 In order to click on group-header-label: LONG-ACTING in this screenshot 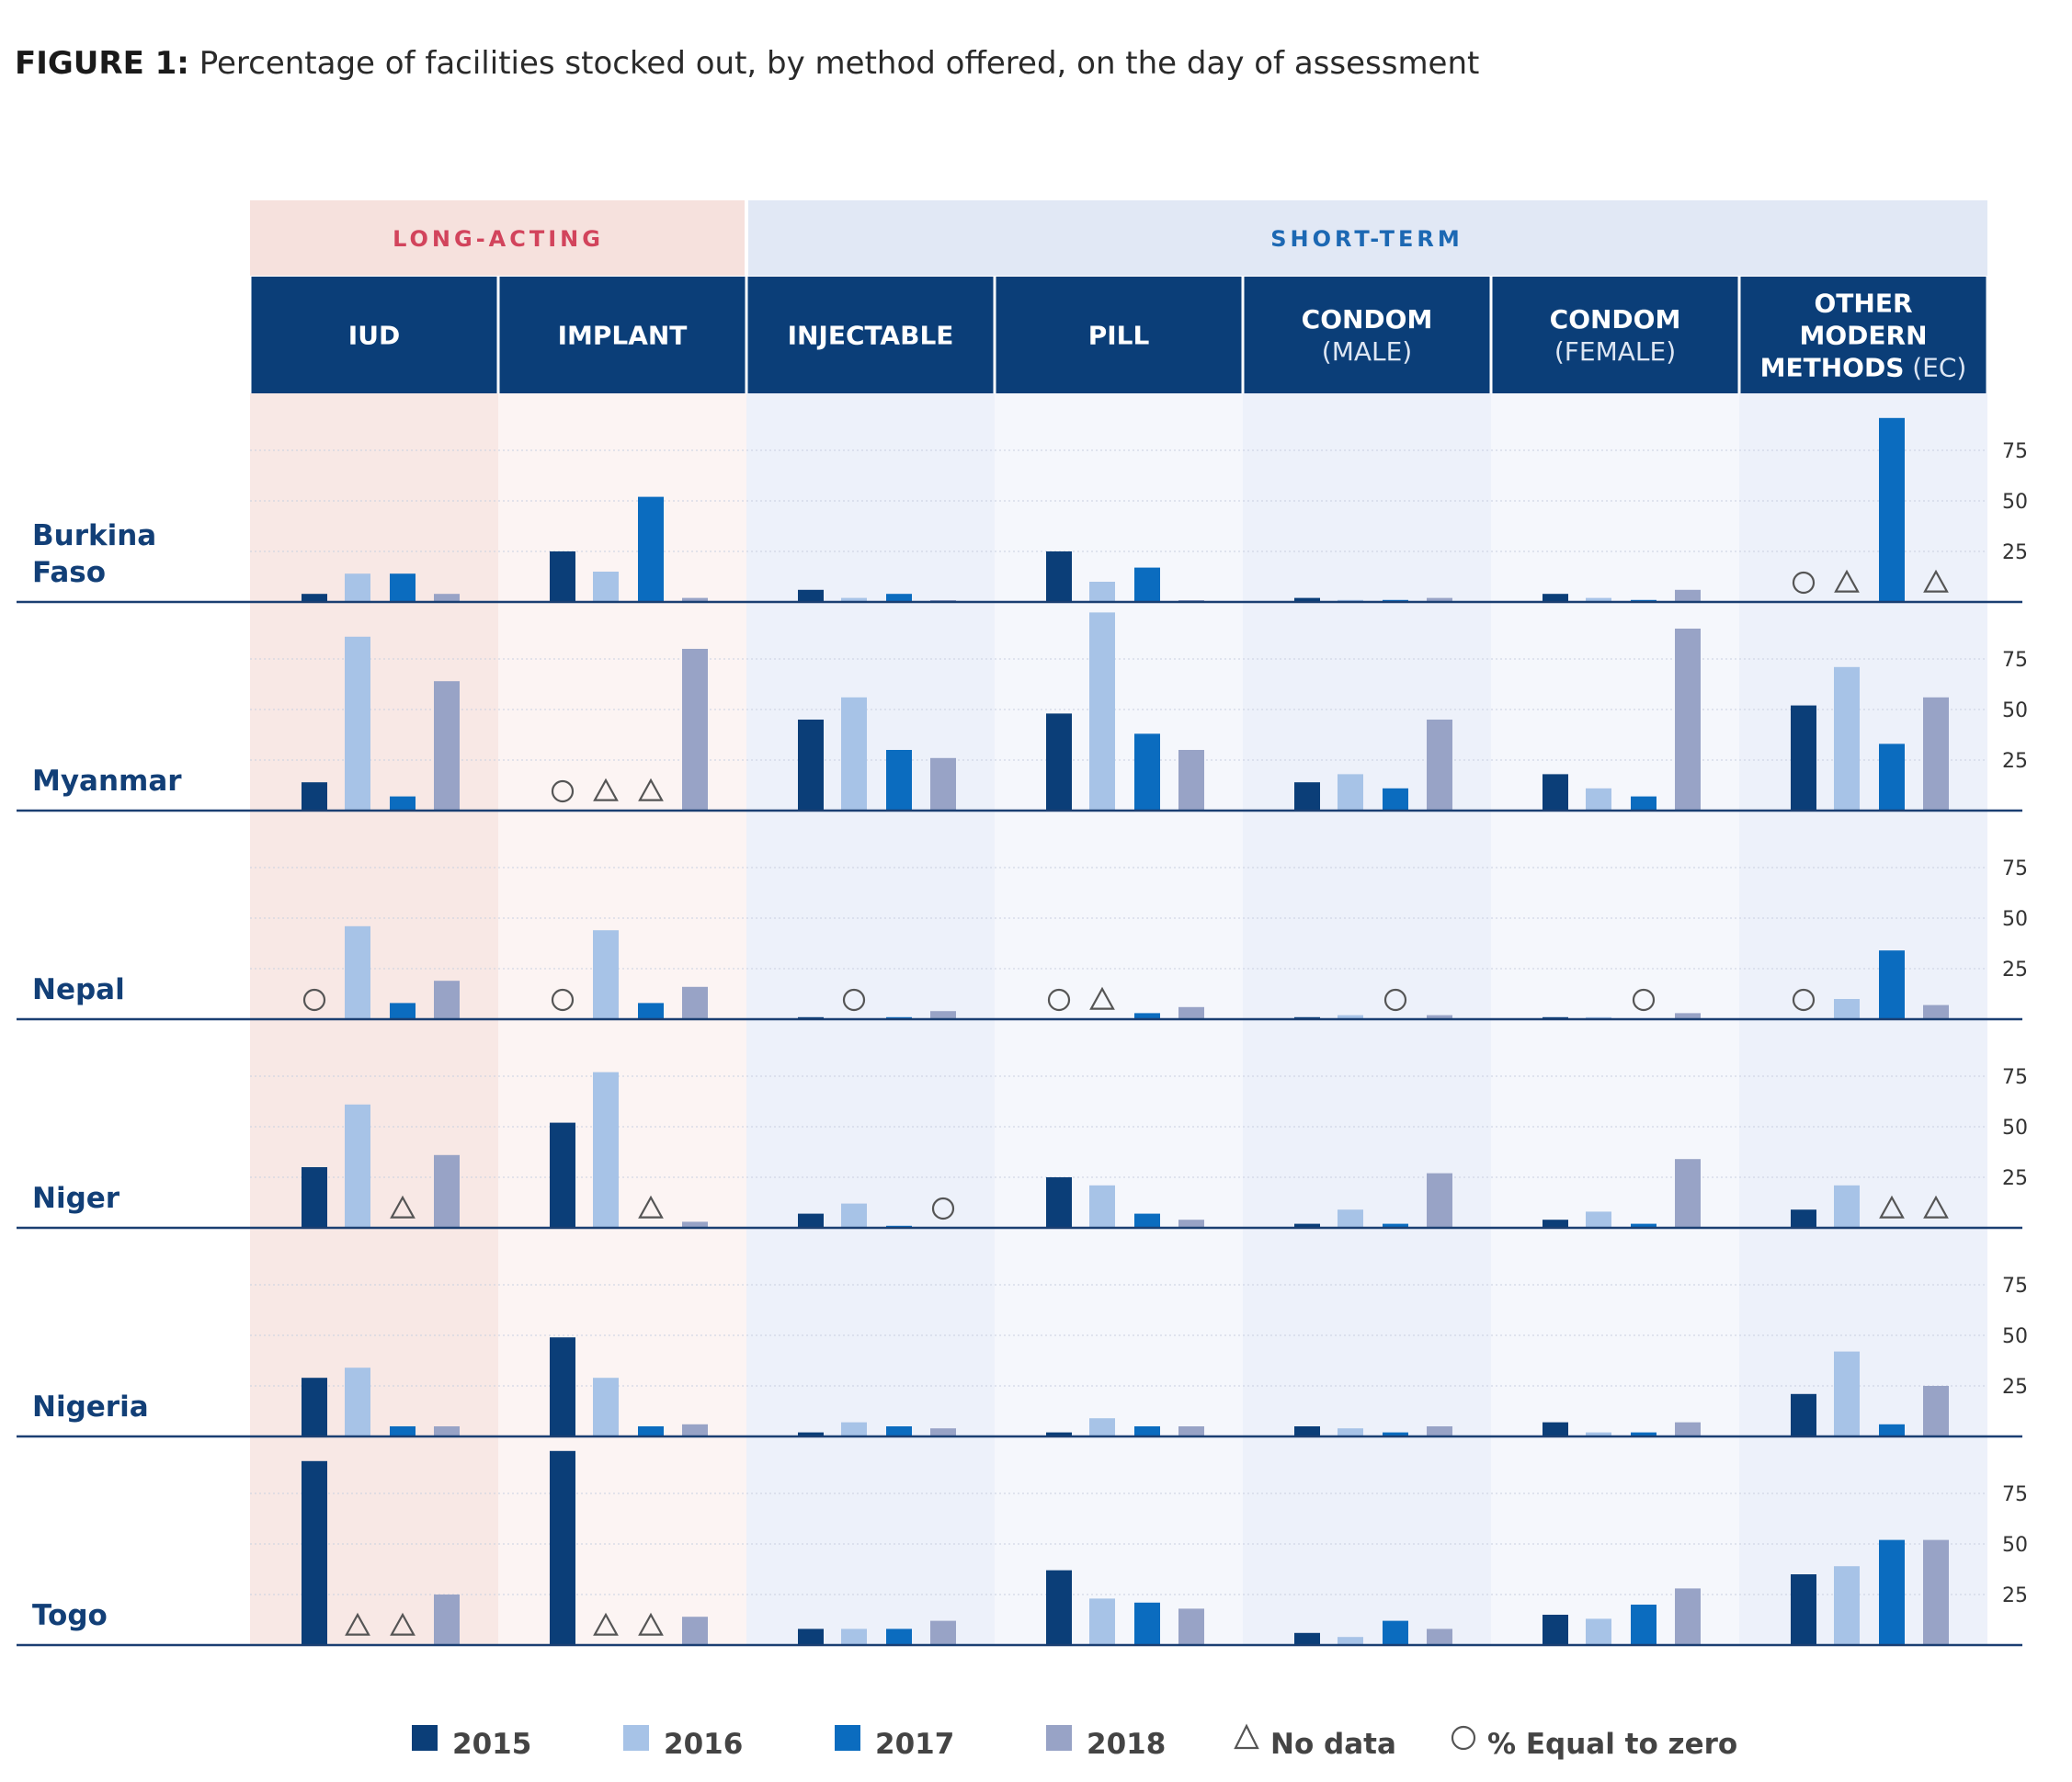, I will do `click(498, 239)`.